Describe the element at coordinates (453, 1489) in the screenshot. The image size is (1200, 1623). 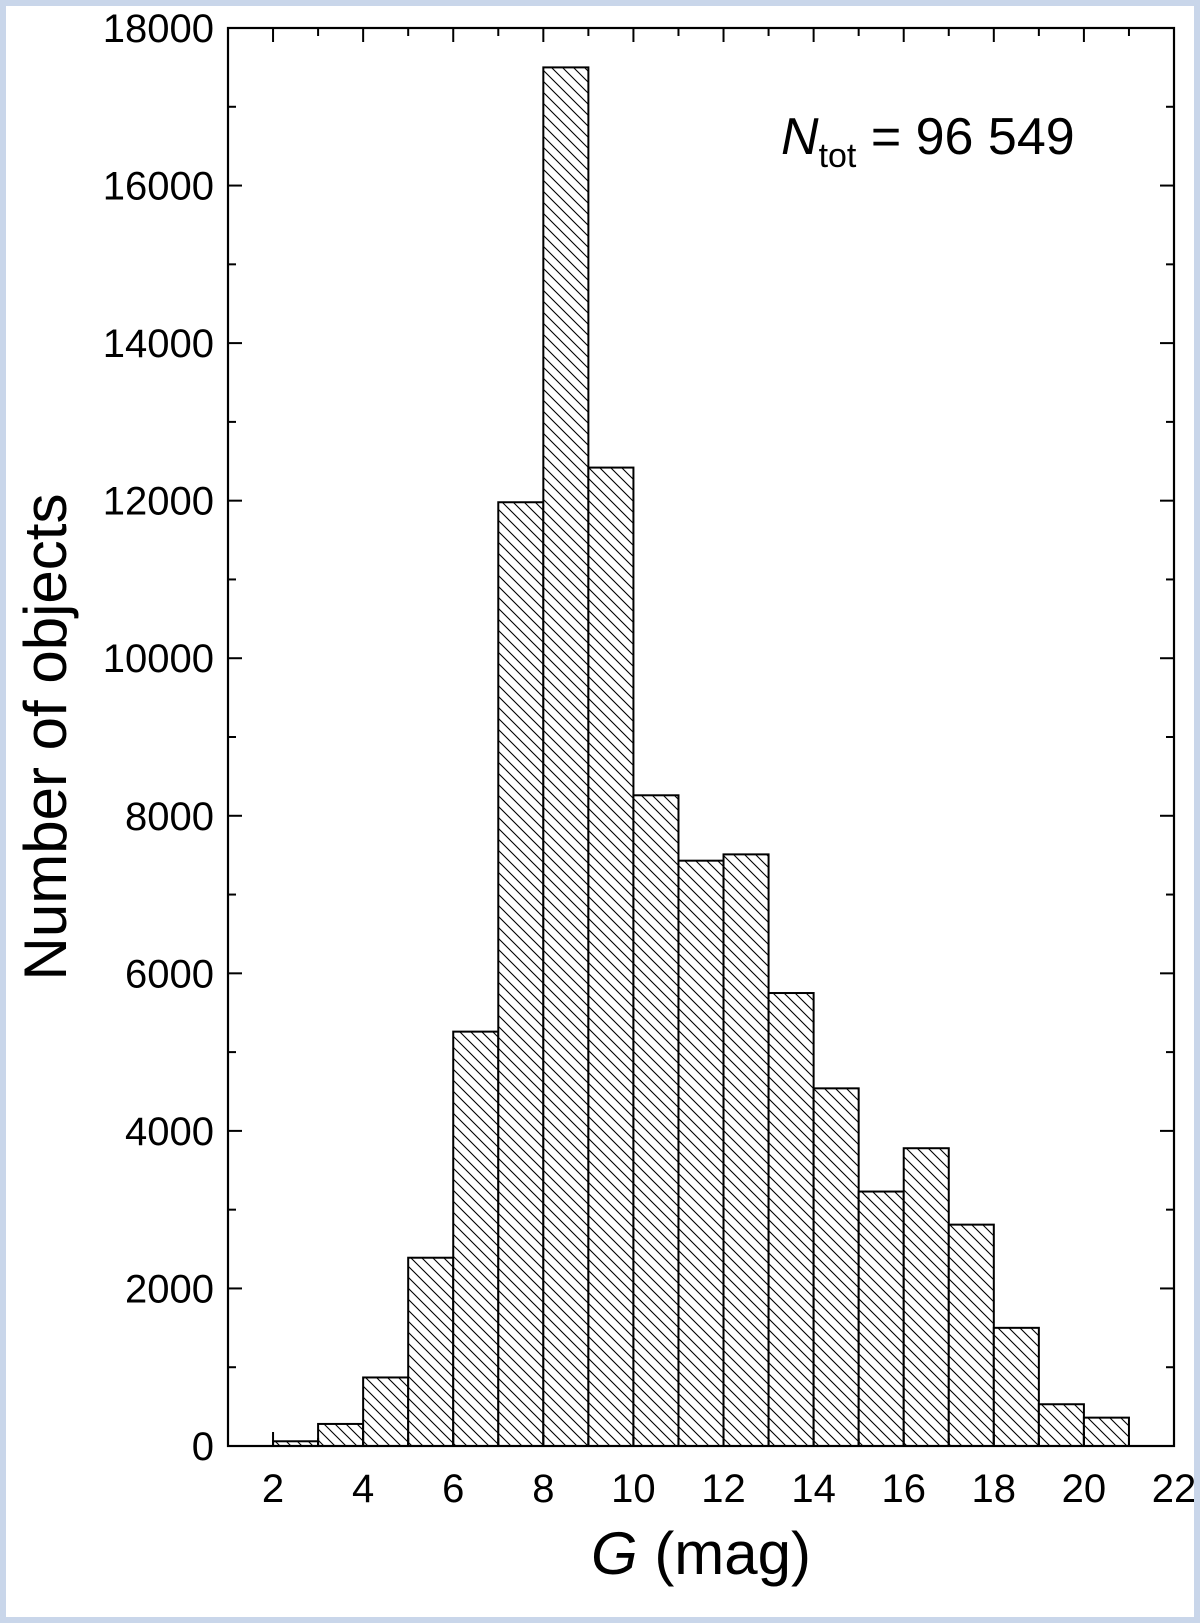
I see `x-tick-label: 6` at that location.